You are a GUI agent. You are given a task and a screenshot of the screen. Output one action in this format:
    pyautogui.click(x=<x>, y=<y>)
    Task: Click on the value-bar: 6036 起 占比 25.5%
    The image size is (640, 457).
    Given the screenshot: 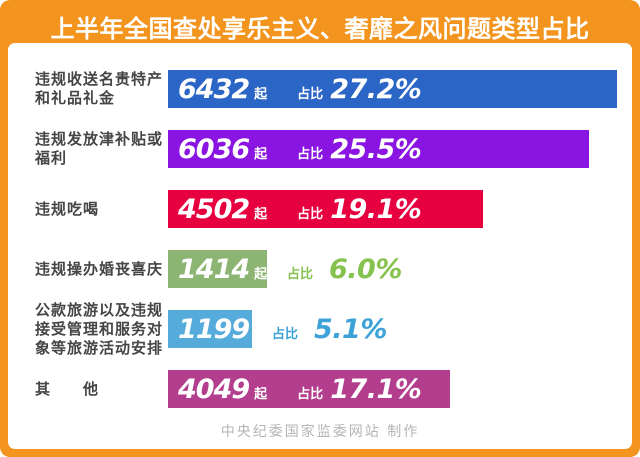 What is the action you would take?
    pyautogui.click(x=378, y=149)
    